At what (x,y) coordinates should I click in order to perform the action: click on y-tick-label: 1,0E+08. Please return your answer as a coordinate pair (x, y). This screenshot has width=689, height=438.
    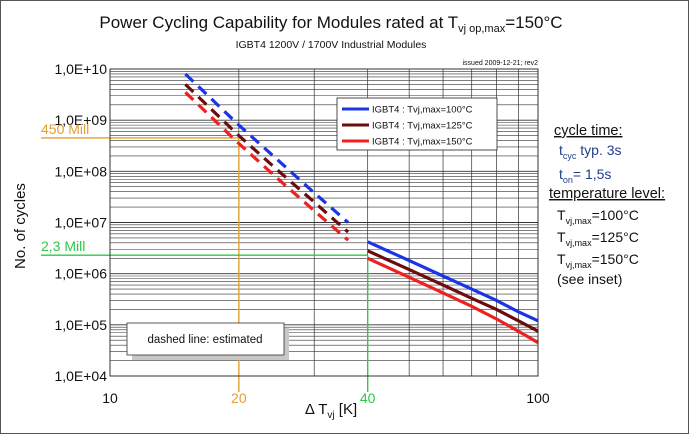
    Looking at the image, I should click on (80, 171).